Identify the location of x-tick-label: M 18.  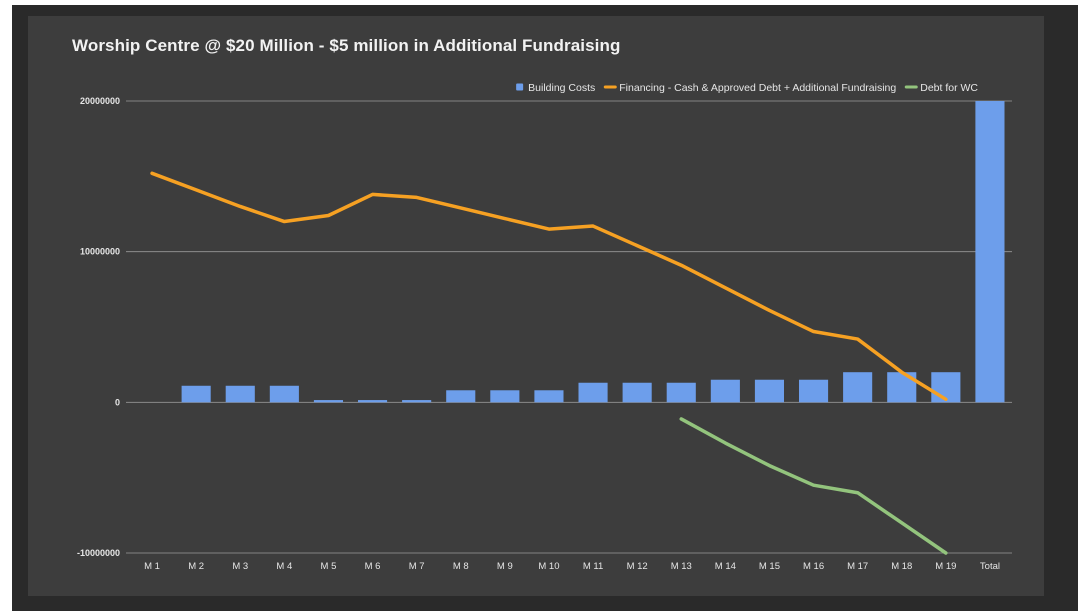
(901, 566).